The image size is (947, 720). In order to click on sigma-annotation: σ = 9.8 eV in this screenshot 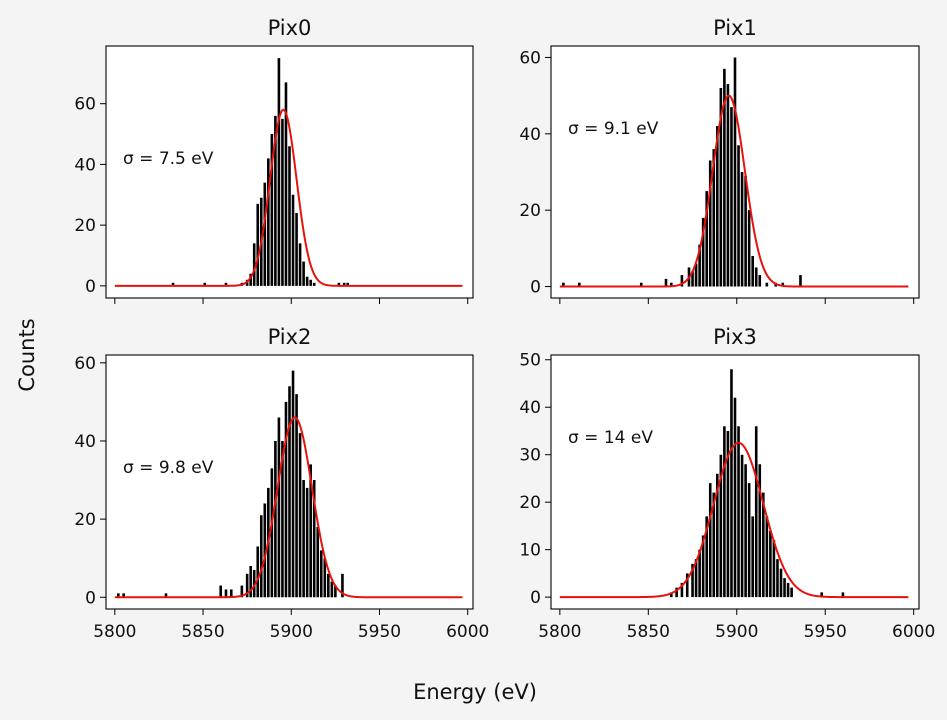, I will do `click(168, 468)`.